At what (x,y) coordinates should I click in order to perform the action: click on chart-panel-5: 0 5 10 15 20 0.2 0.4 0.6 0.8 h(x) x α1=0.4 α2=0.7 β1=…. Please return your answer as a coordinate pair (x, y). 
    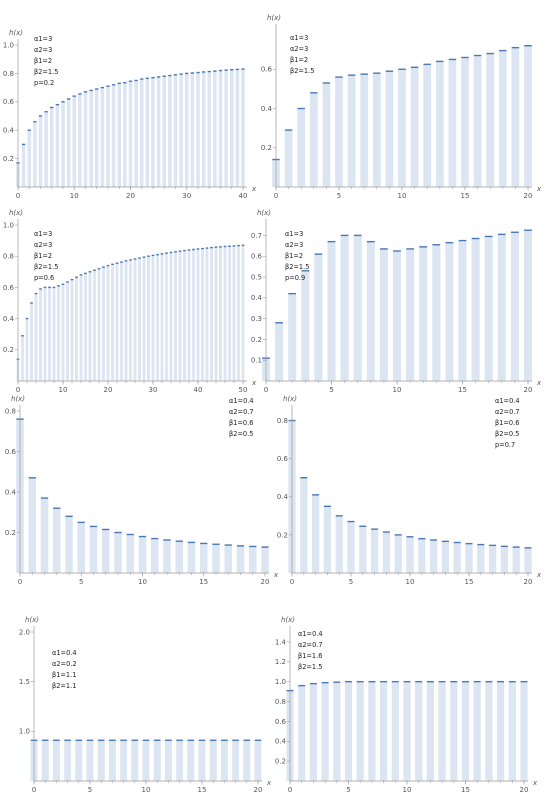
    Looking at the image, I should click on (142, 490).